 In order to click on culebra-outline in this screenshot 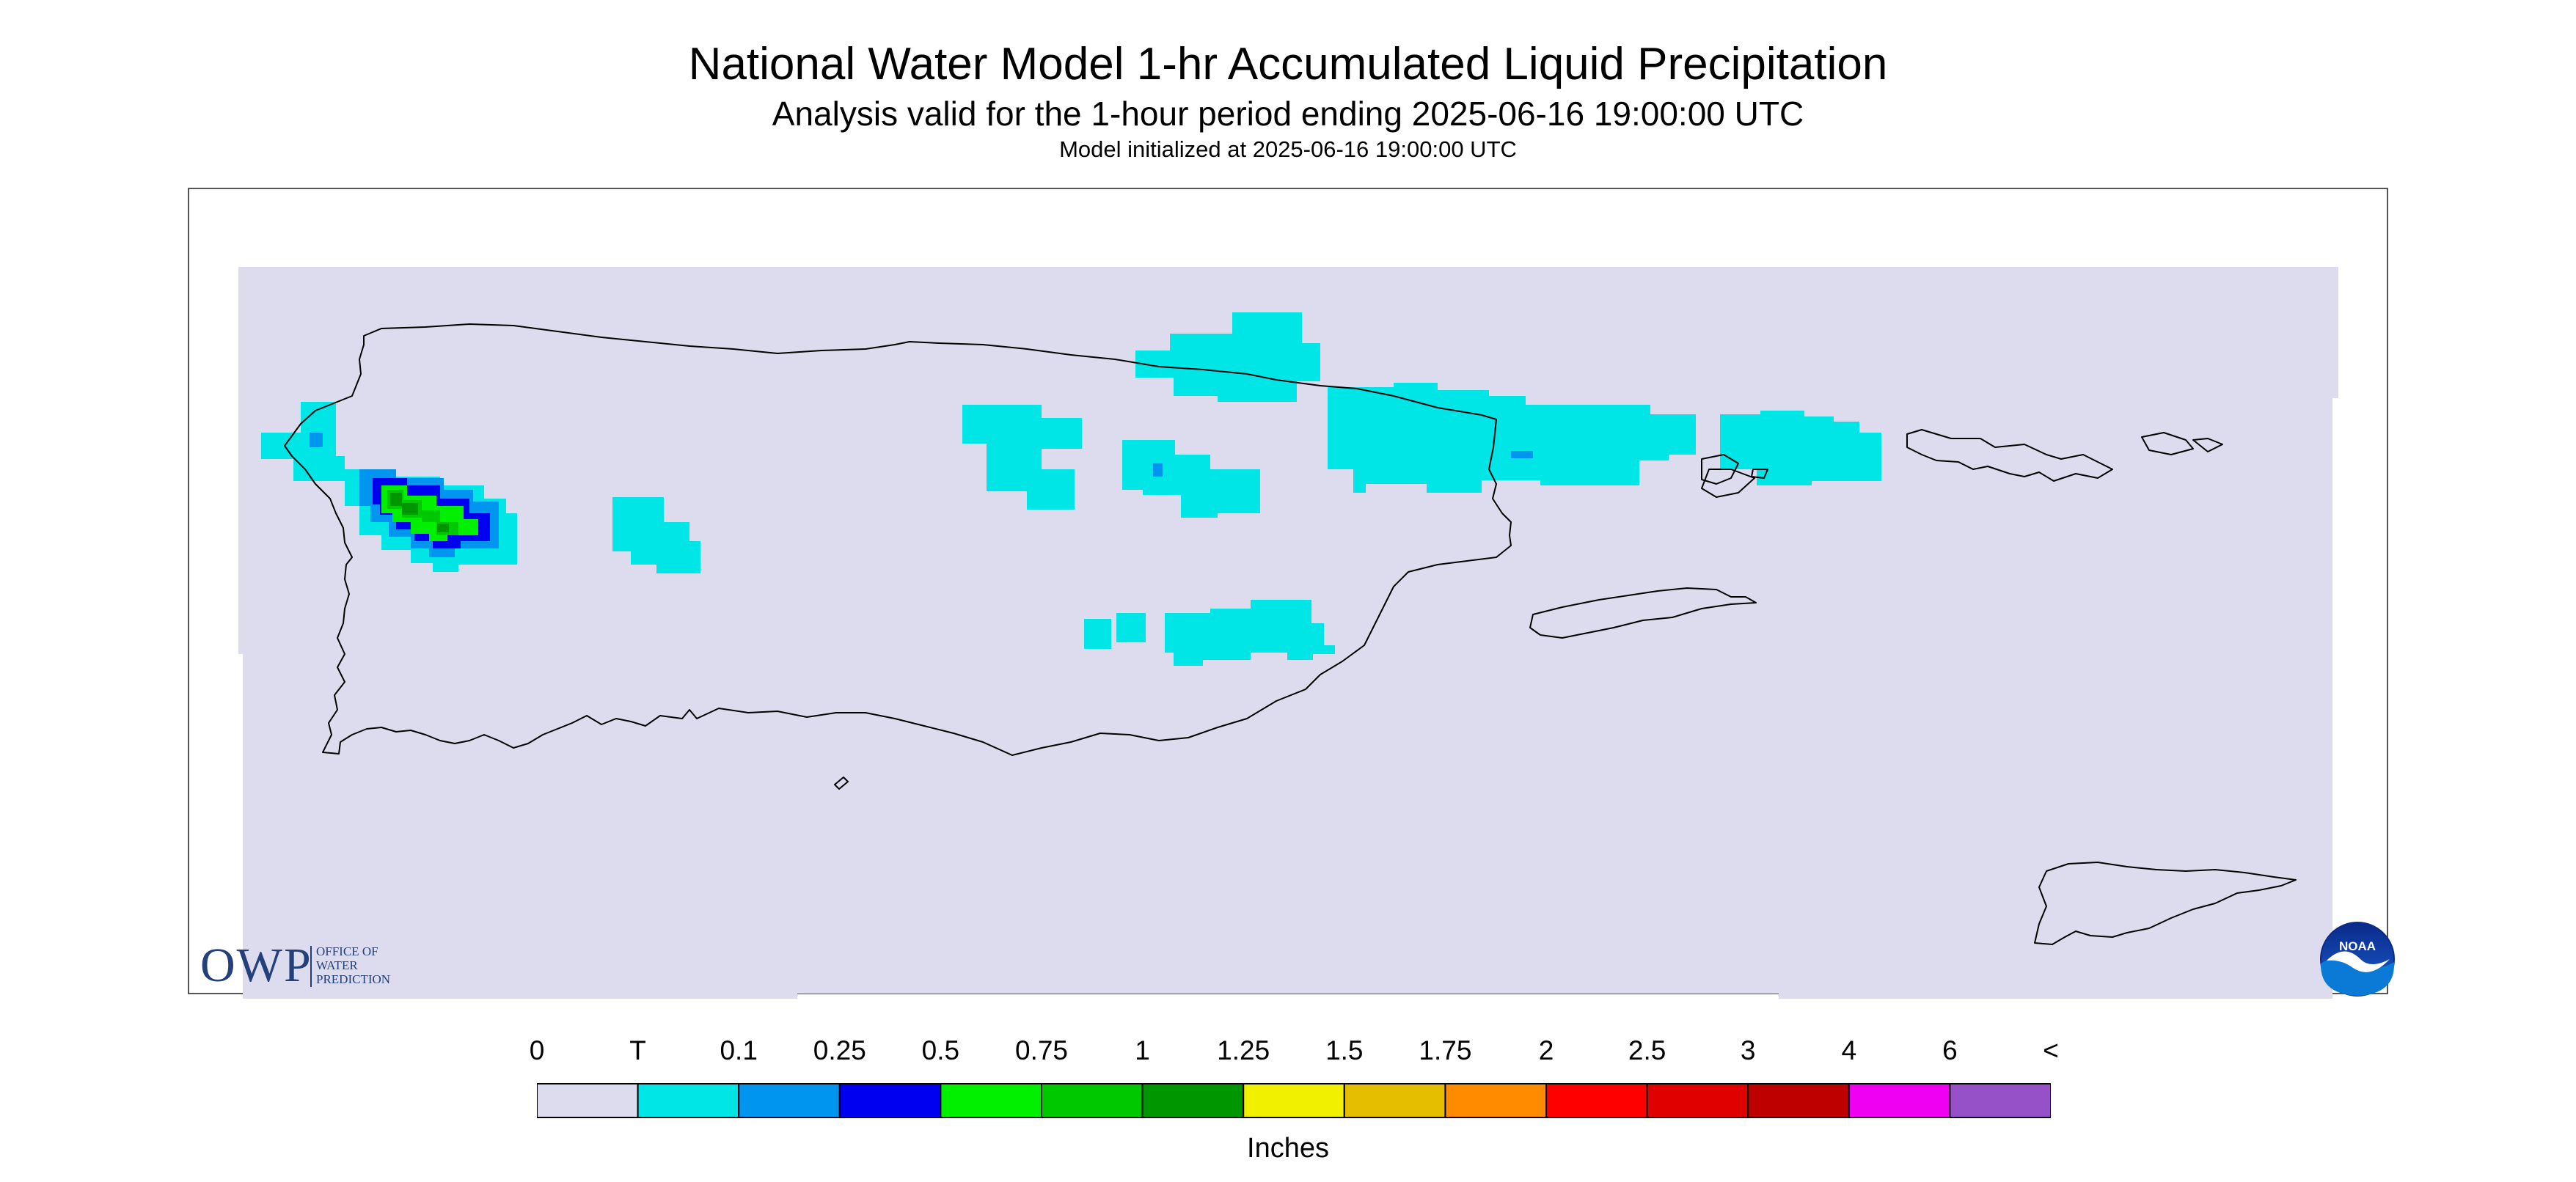, I will do `click(1720, 469)`.